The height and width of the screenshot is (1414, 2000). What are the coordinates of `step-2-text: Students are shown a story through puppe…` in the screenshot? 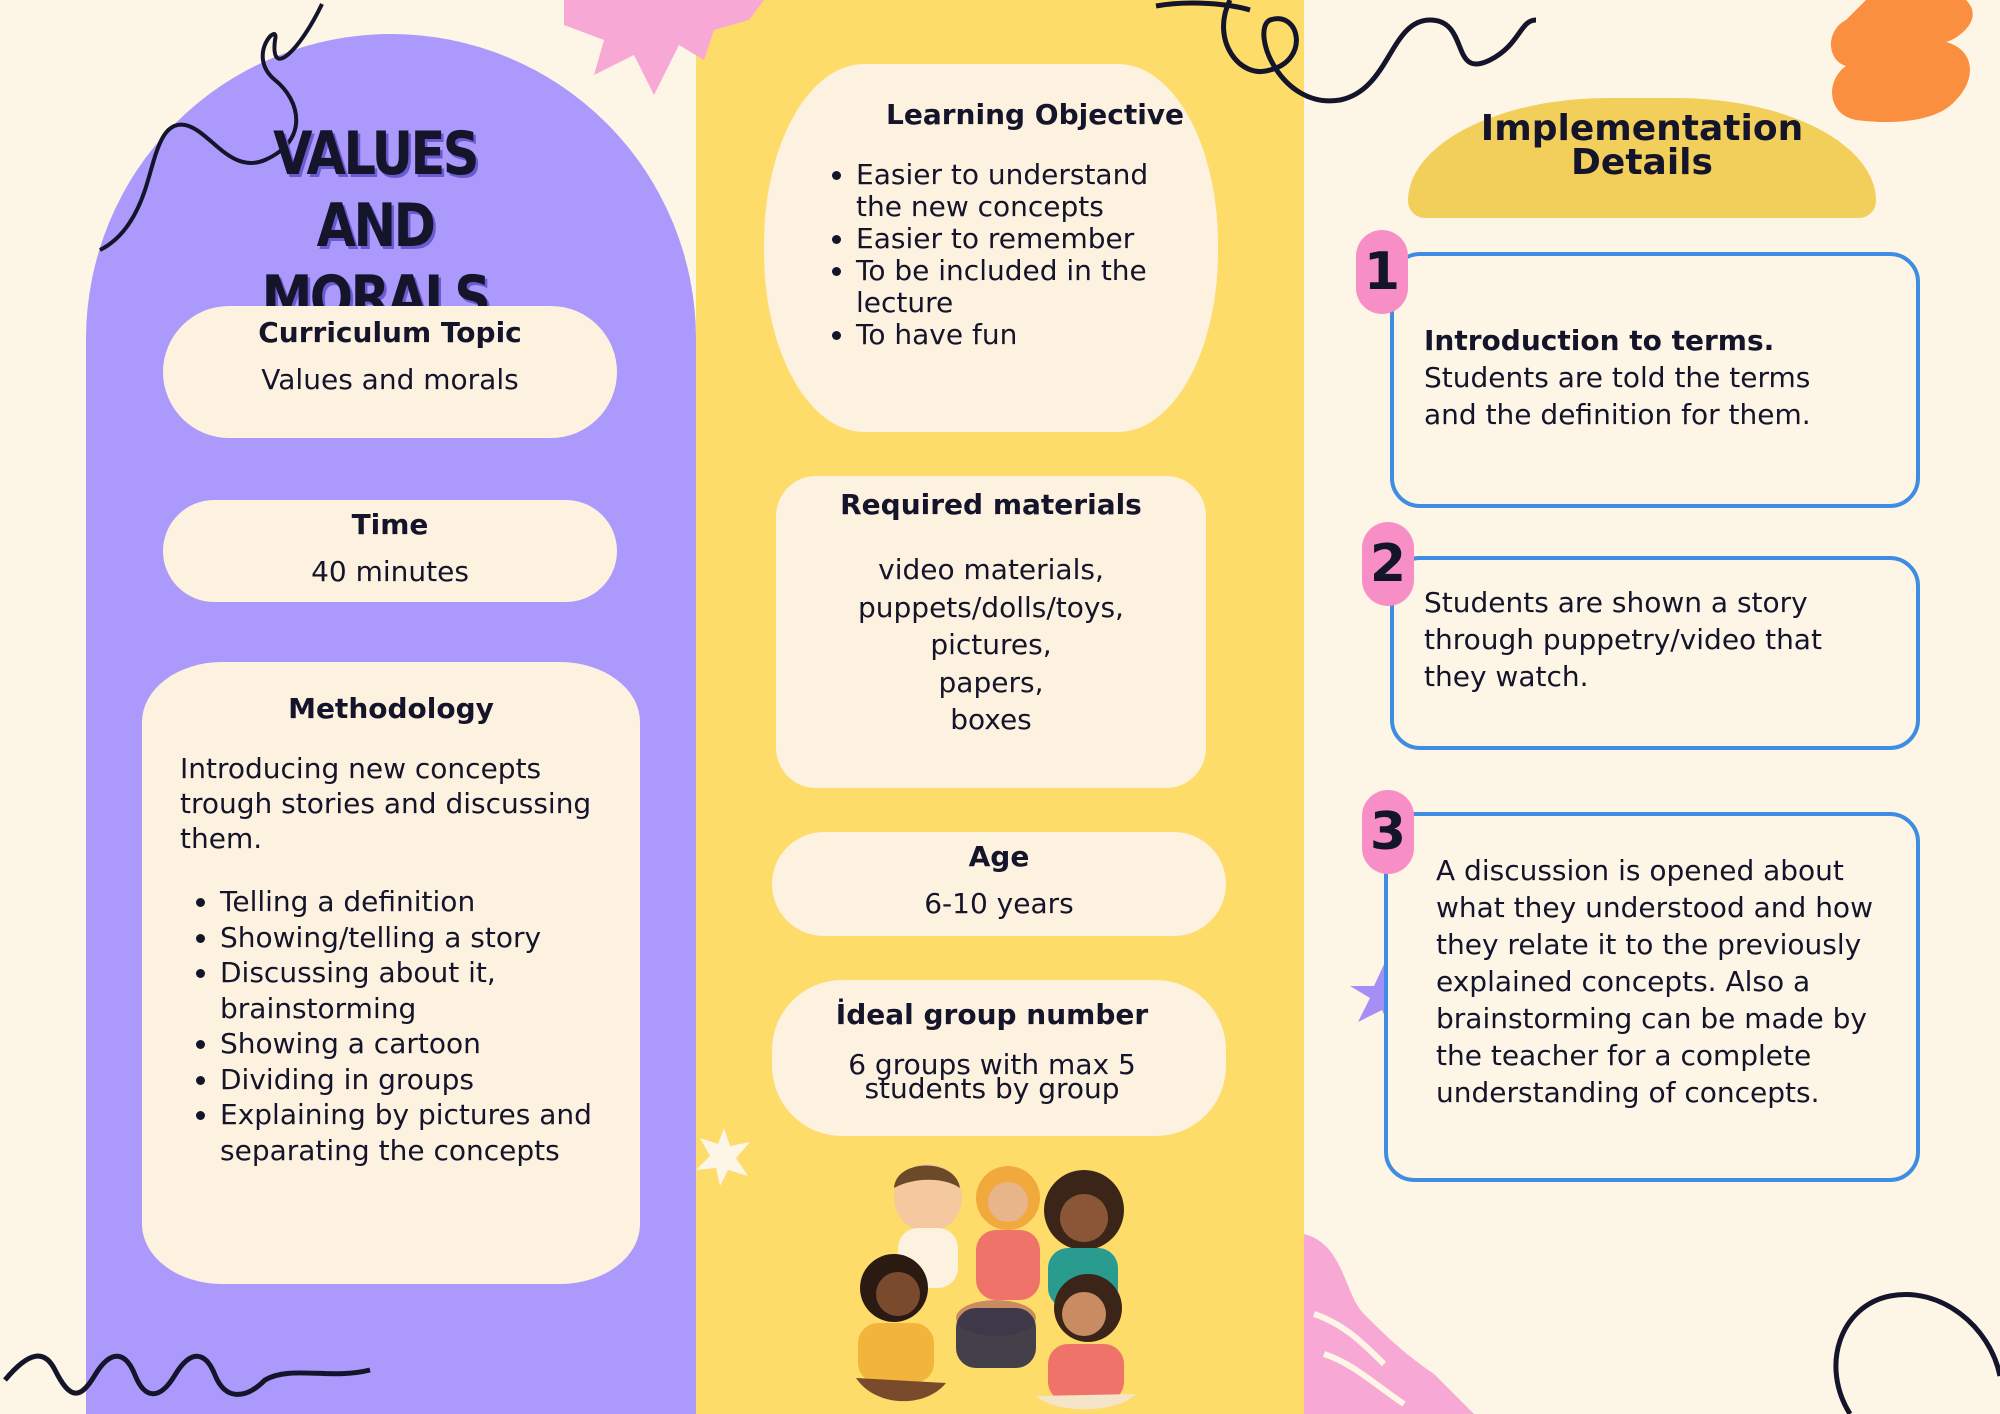 It's located at (1623, 639).